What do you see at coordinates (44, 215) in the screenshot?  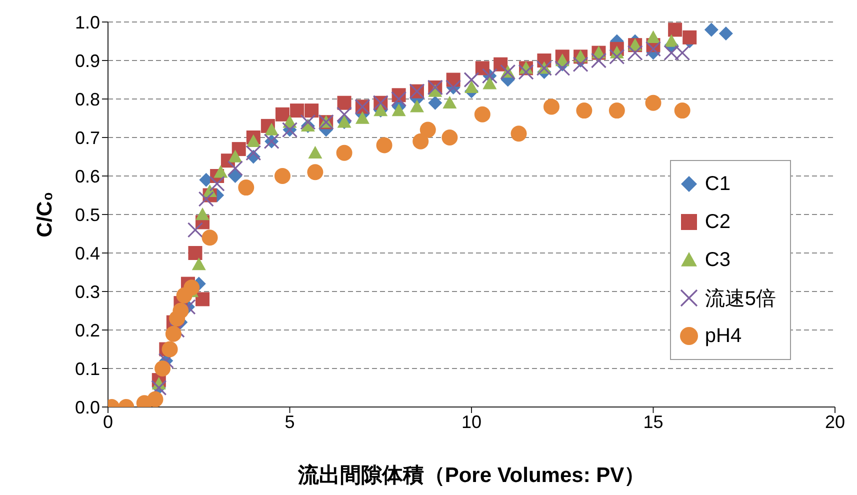 I see `y-axis-title: C/C₀` at bounding box center [44, 215].